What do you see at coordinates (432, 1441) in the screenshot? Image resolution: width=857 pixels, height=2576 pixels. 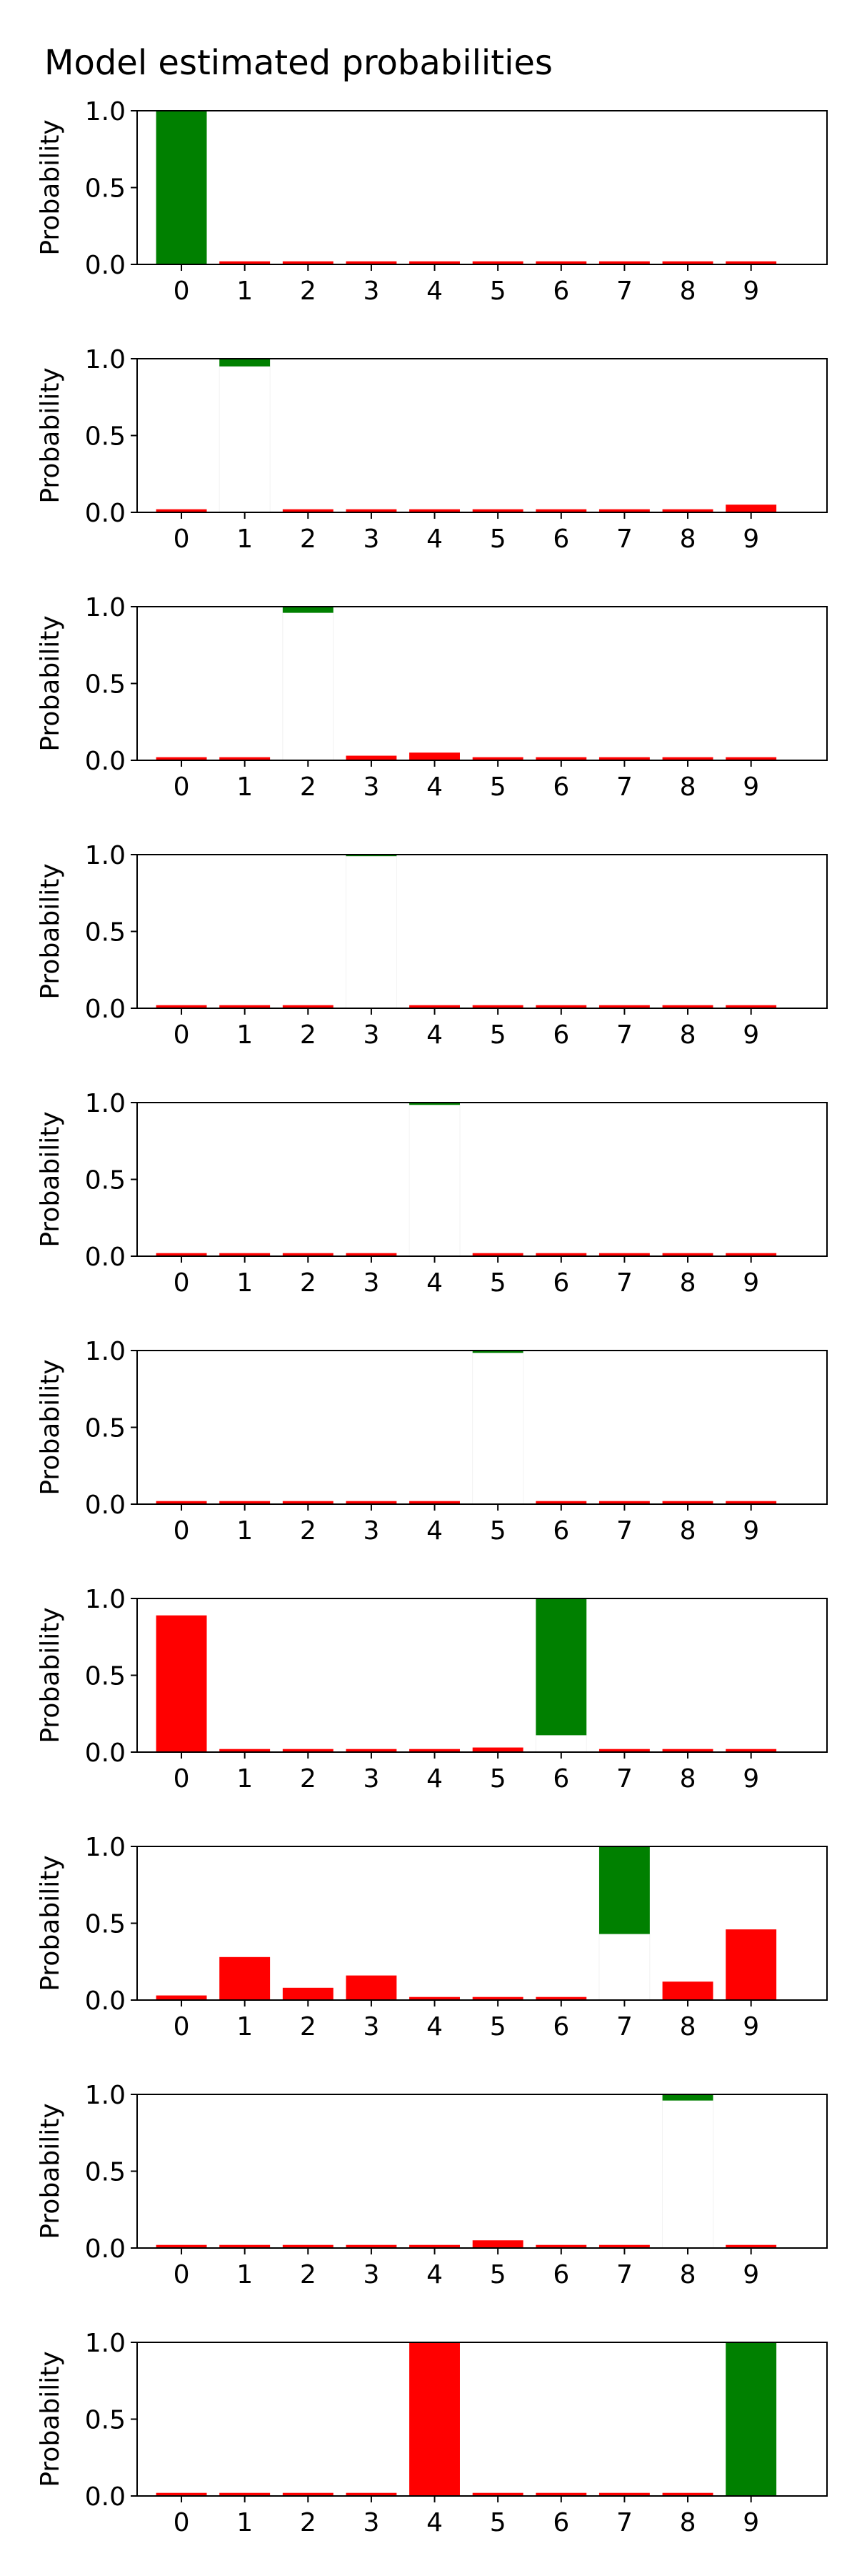 I see `subplot-6: 0.0 0.5 1.0 0 1 2 3 4 5 6 7 8 9 Probability` at bounding box center [432, 1441].